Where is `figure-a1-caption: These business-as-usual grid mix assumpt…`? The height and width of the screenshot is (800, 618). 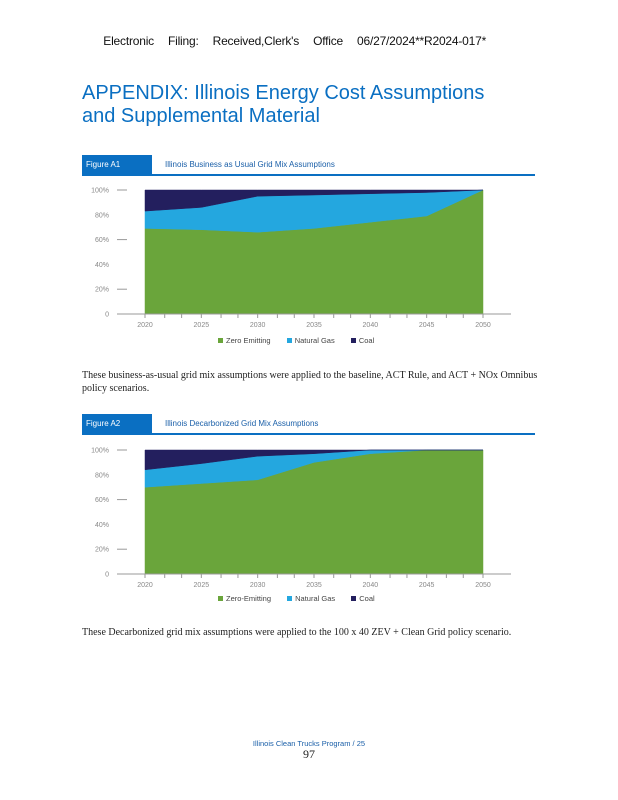
figure-a1-caption: These business-as-usual grid mix assumpt… is located at coordinates (310, 382).